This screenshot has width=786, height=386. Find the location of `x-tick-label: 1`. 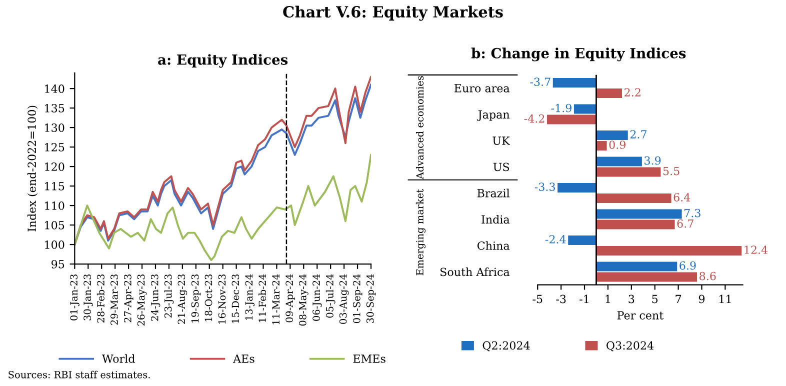

x-tick-label: 1 is located at coordinates (608, 299).